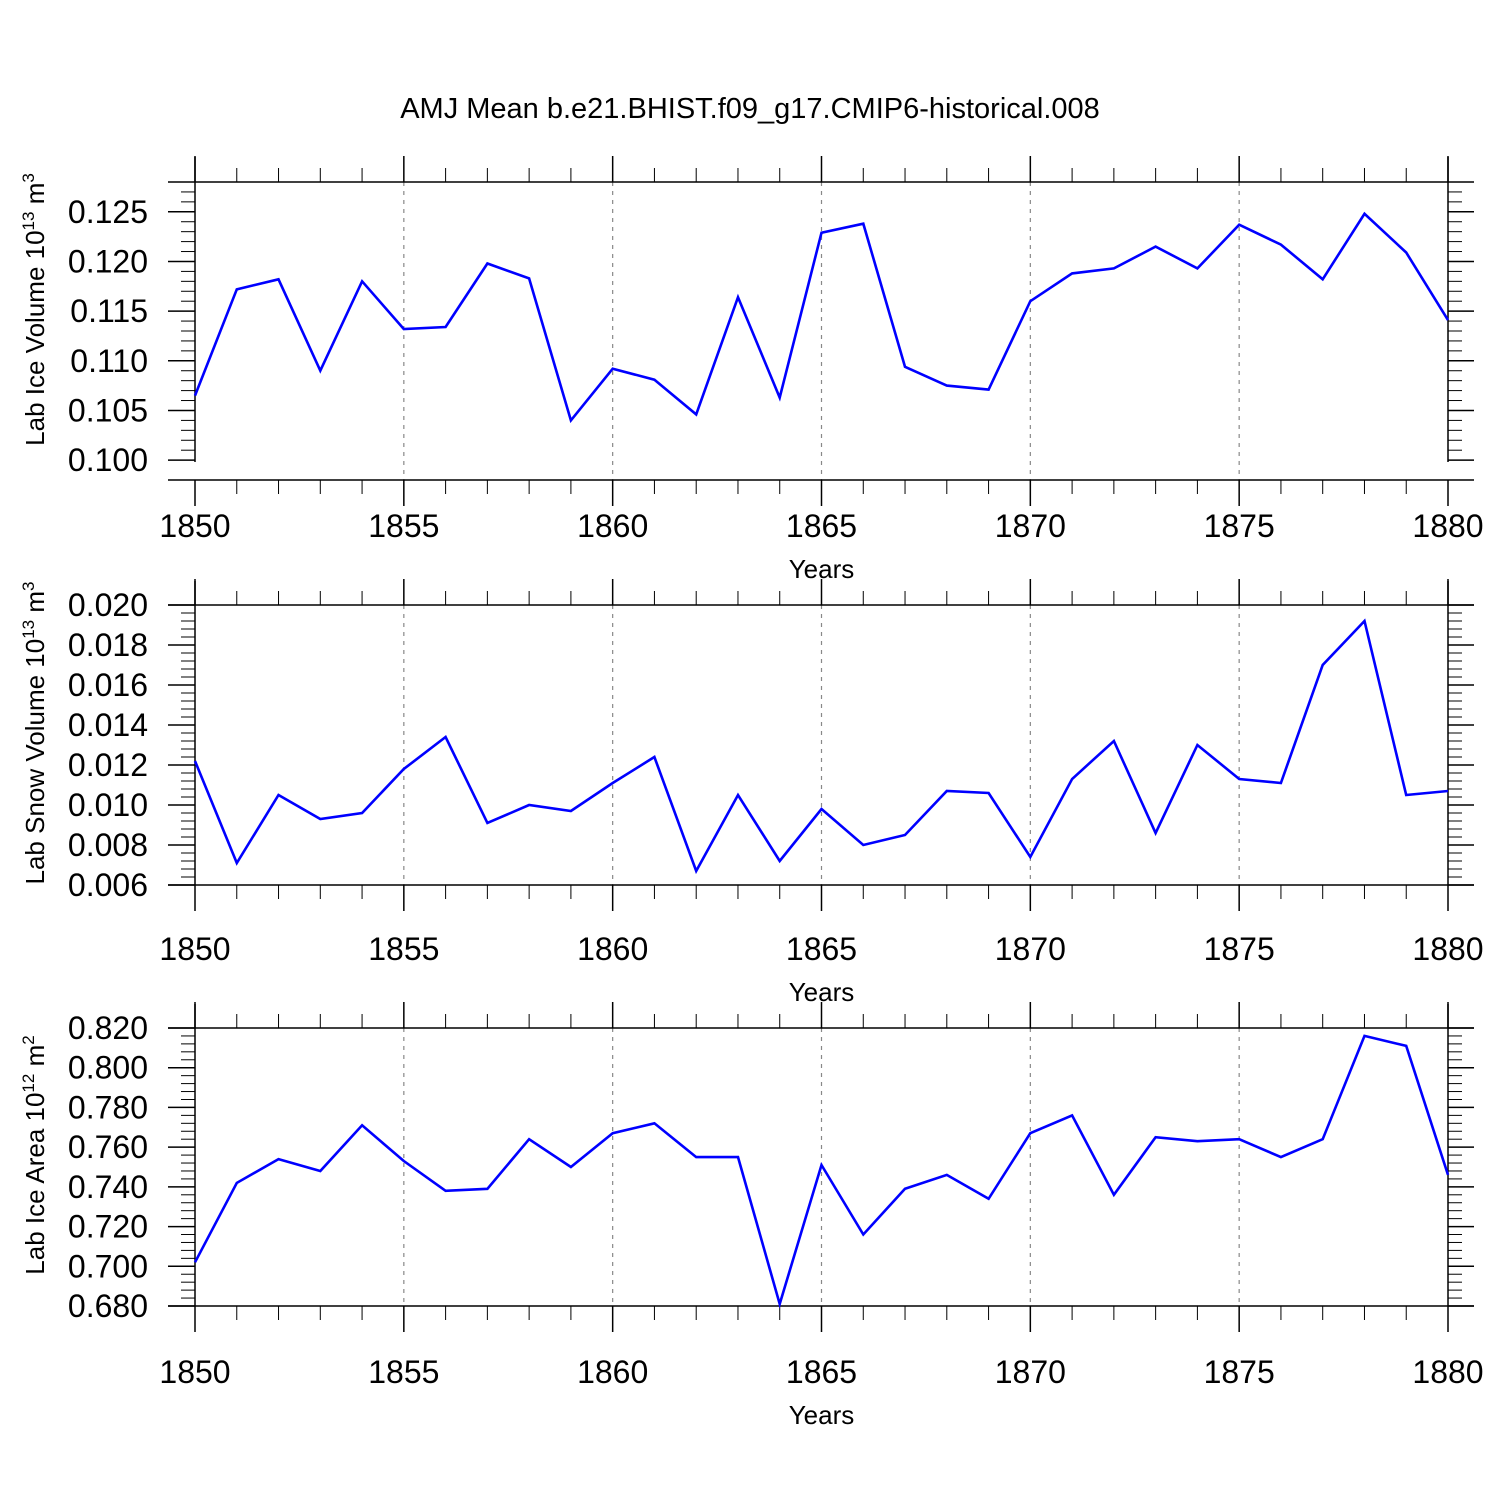 The image size is (1500, 1500). Describe the element at coordinates (35, 1184) in the screenshot. I see `y-axis-label-main: Lab Ice Area 10` at that location.